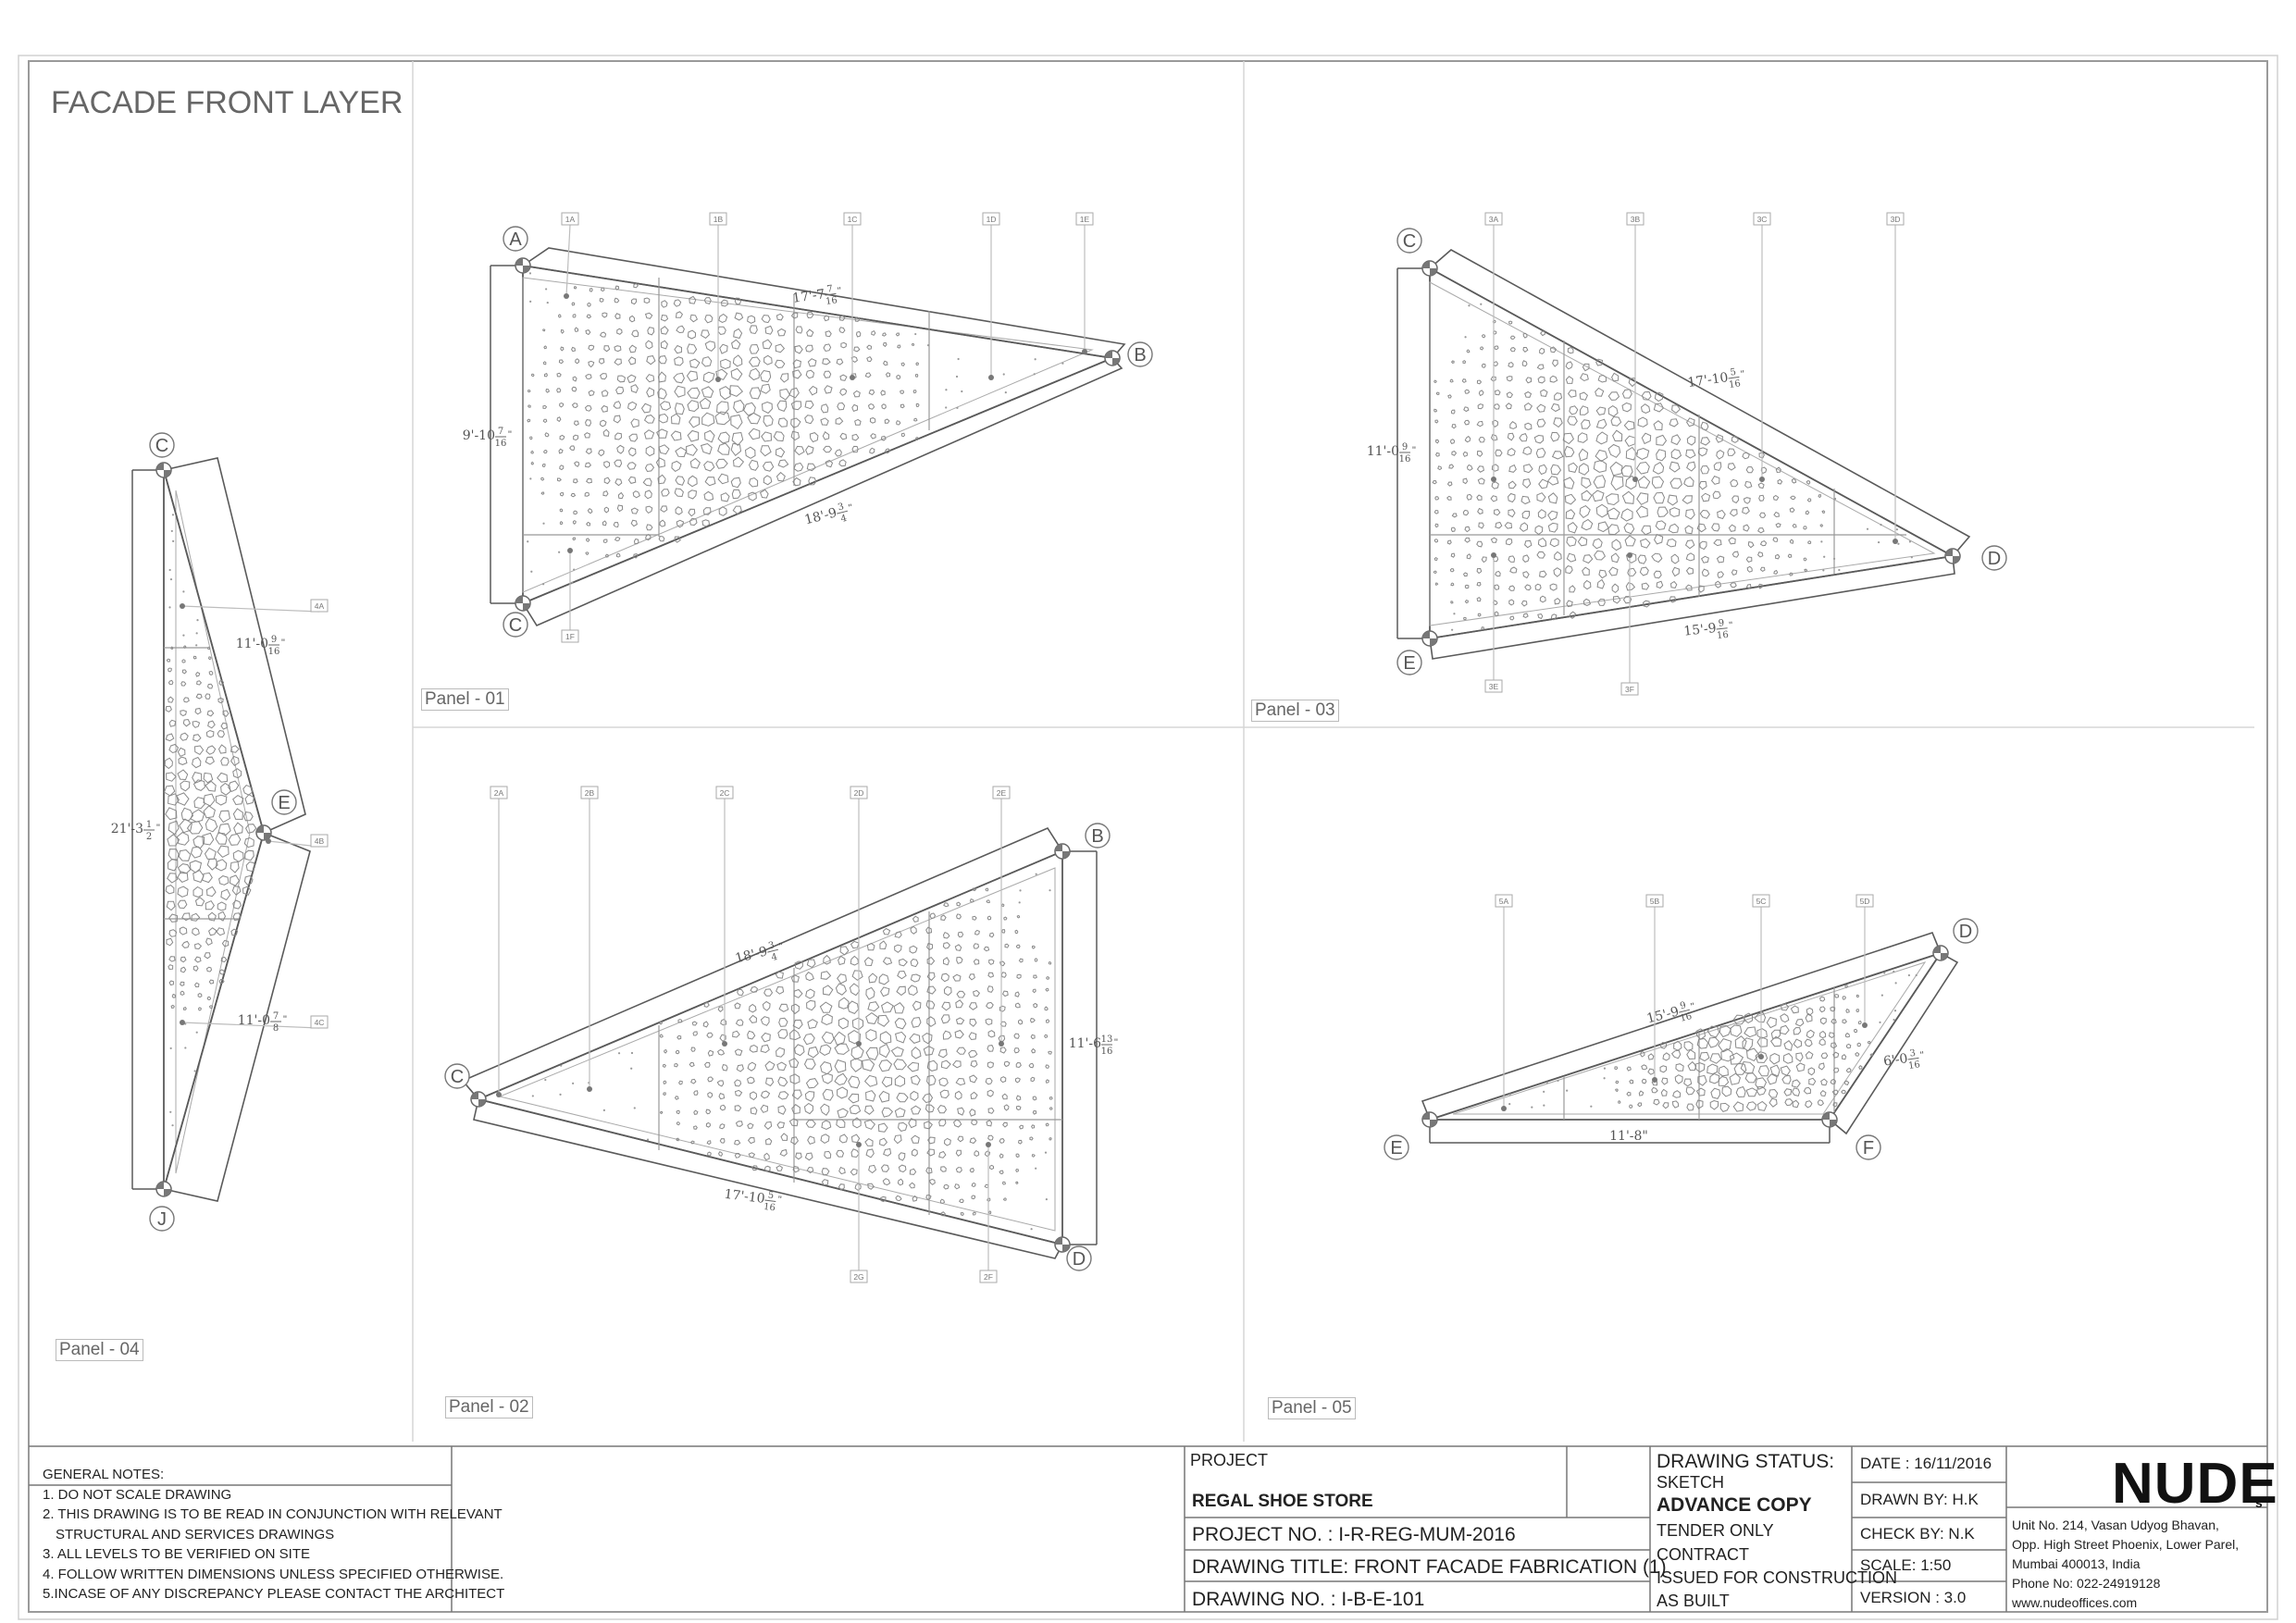 The image size is (2296, 1623). I want to click on part-tag: 3F, so click(1630, 624).